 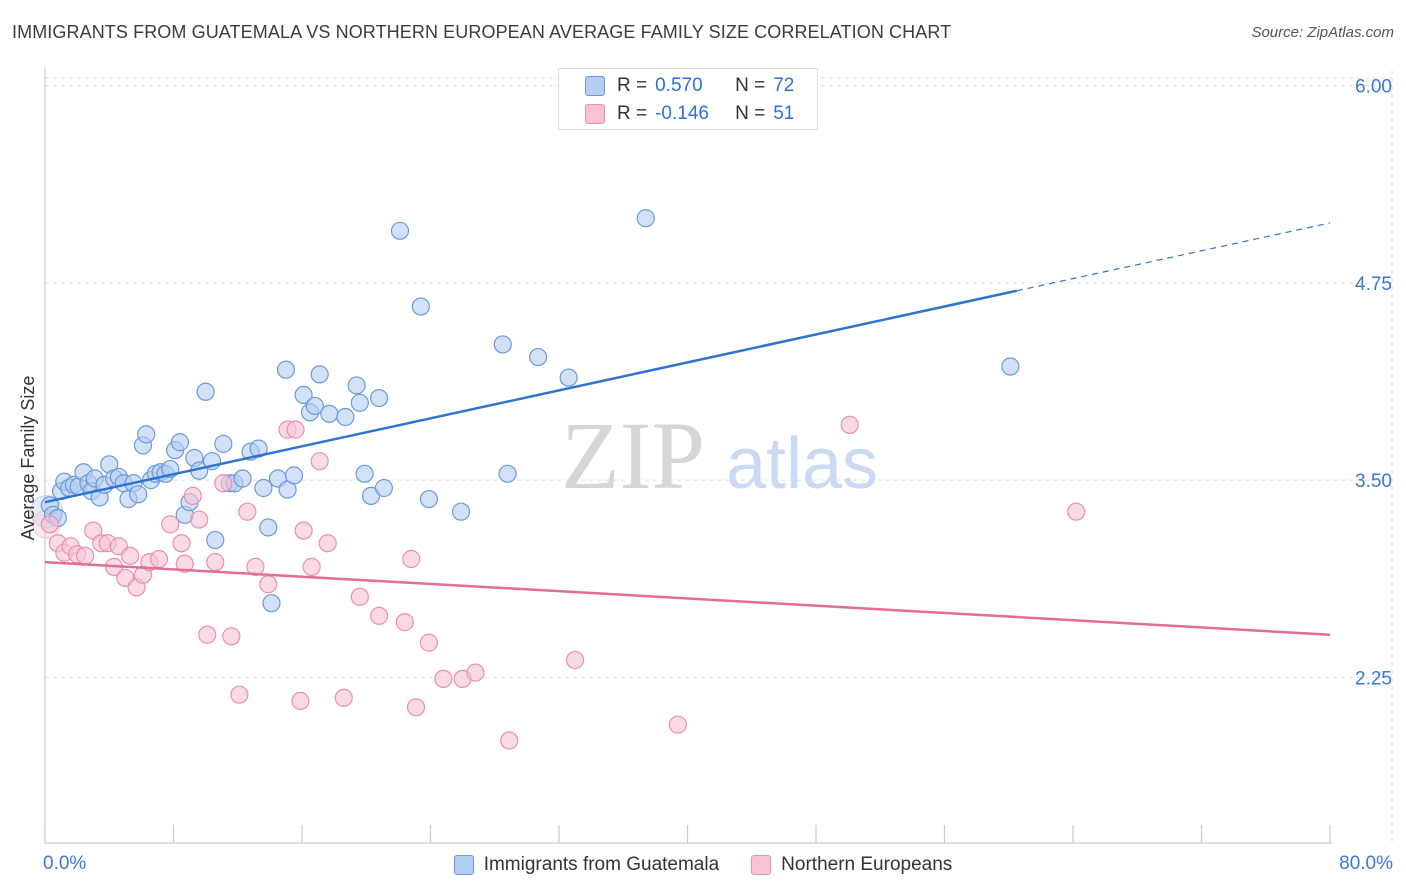 What do you see at coordinates (1373, 678) in the screenshot?
I see `y-tick-label: 2.25` at bounding box center [1373, 678].